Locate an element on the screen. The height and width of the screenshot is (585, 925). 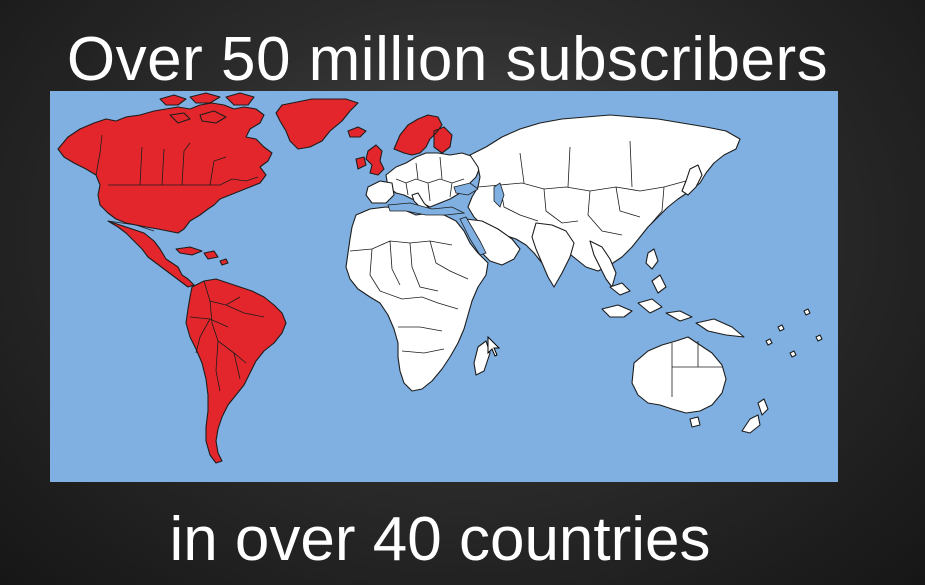
cursor-arrow-icon is located at coordinates (494, 346).